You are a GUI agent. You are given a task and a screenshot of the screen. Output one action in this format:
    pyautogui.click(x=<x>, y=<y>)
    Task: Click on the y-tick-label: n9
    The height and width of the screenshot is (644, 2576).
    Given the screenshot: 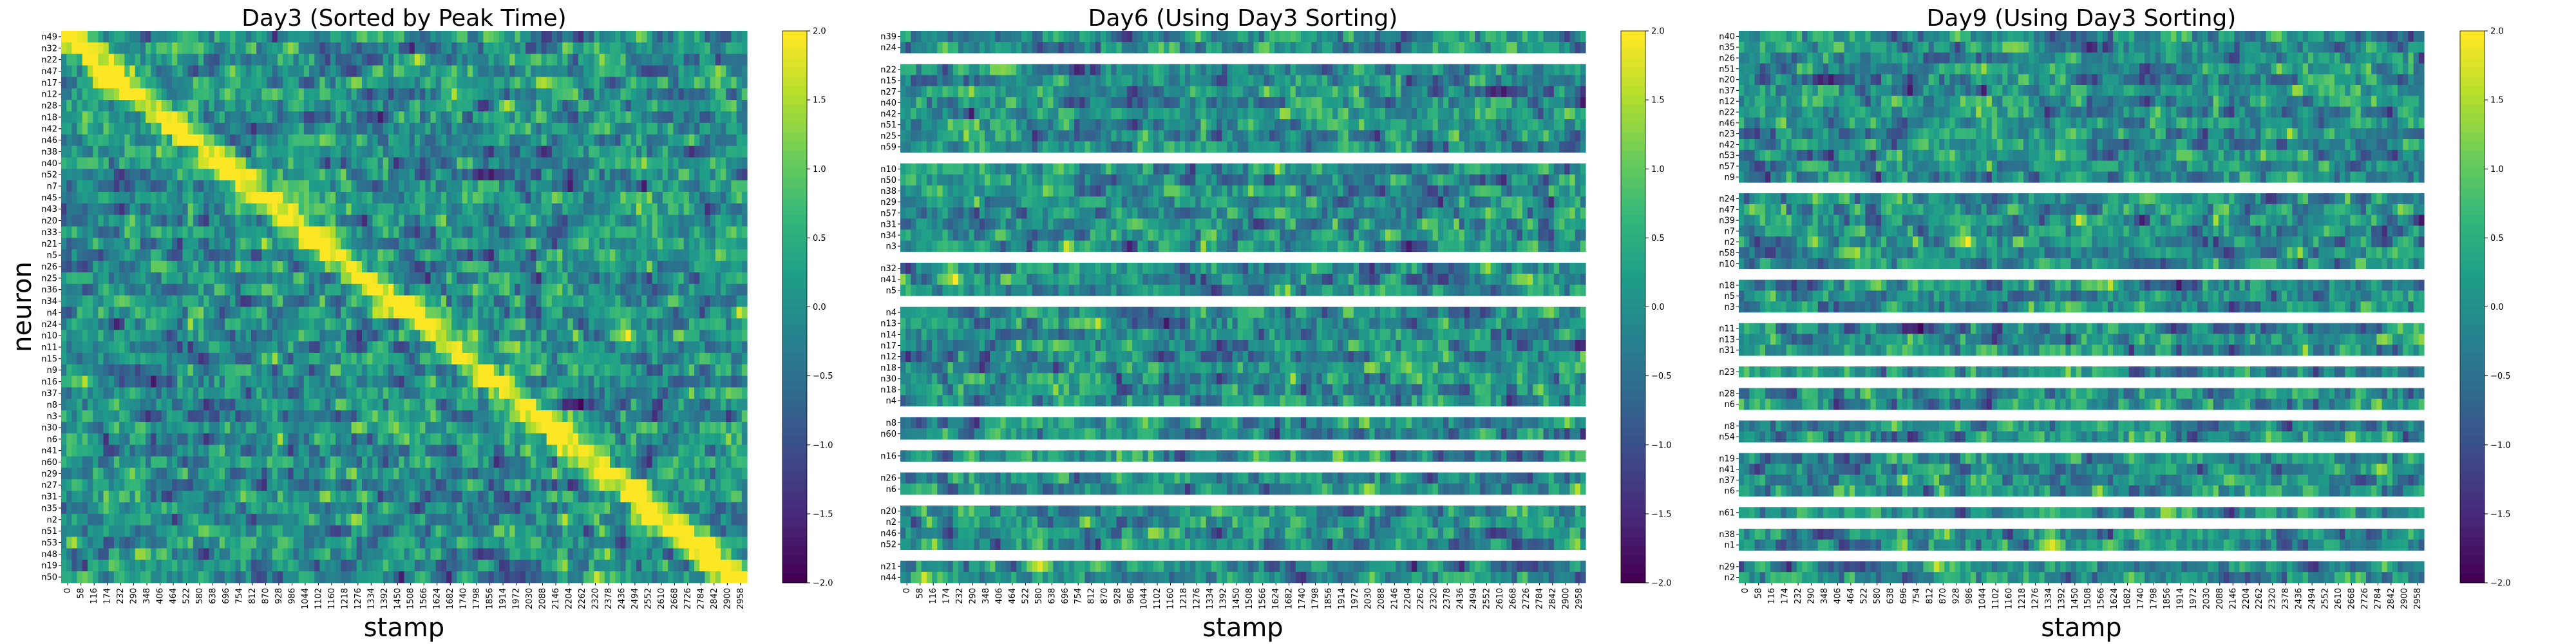 What is the action you would take?
    pyautogui.click(x=1729, y=177)
    